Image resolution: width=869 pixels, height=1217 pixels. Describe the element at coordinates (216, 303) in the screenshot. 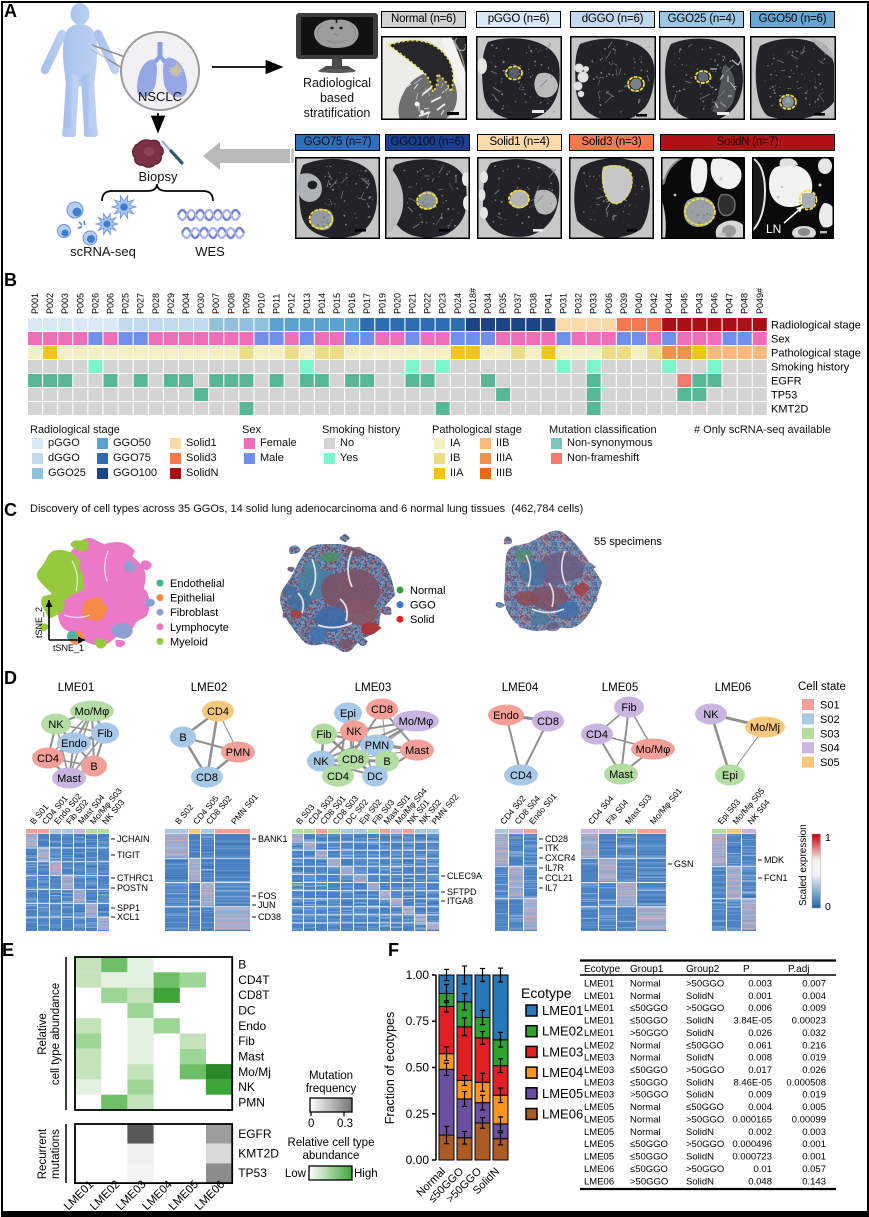

I see `svg-text: P007` at that location.